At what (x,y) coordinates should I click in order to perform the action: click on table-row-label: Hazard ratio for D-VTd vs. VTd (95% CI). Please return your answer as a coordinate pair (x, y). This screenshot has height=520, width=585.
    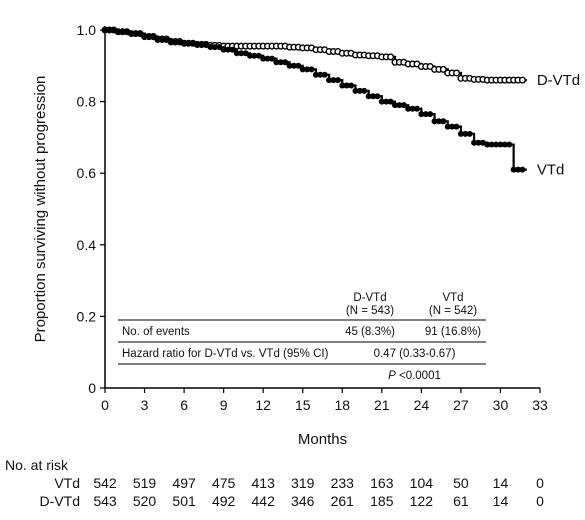
    Looking at the image, I should click on (225, 354).